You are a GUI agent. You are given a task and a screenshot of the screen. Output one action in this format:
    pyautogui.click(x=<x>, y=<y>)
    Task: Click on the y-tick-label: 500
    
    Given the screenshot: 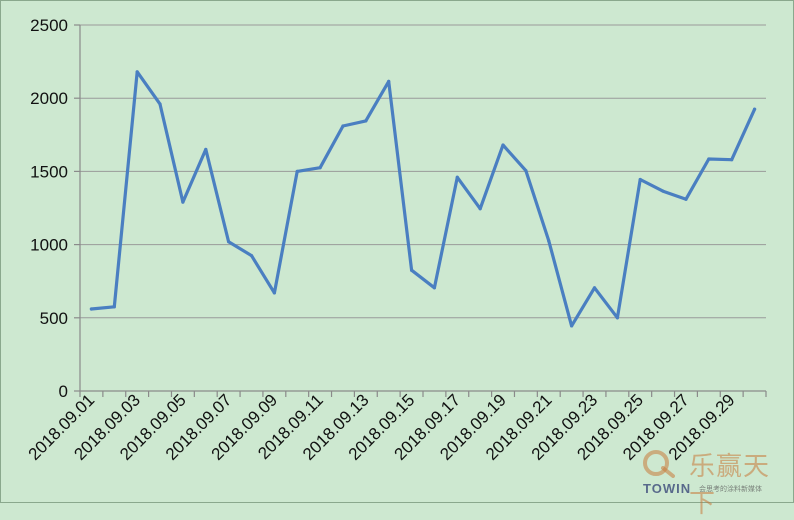 What is the action you would take?
    pyautogui.click(x=54, y=318)
    